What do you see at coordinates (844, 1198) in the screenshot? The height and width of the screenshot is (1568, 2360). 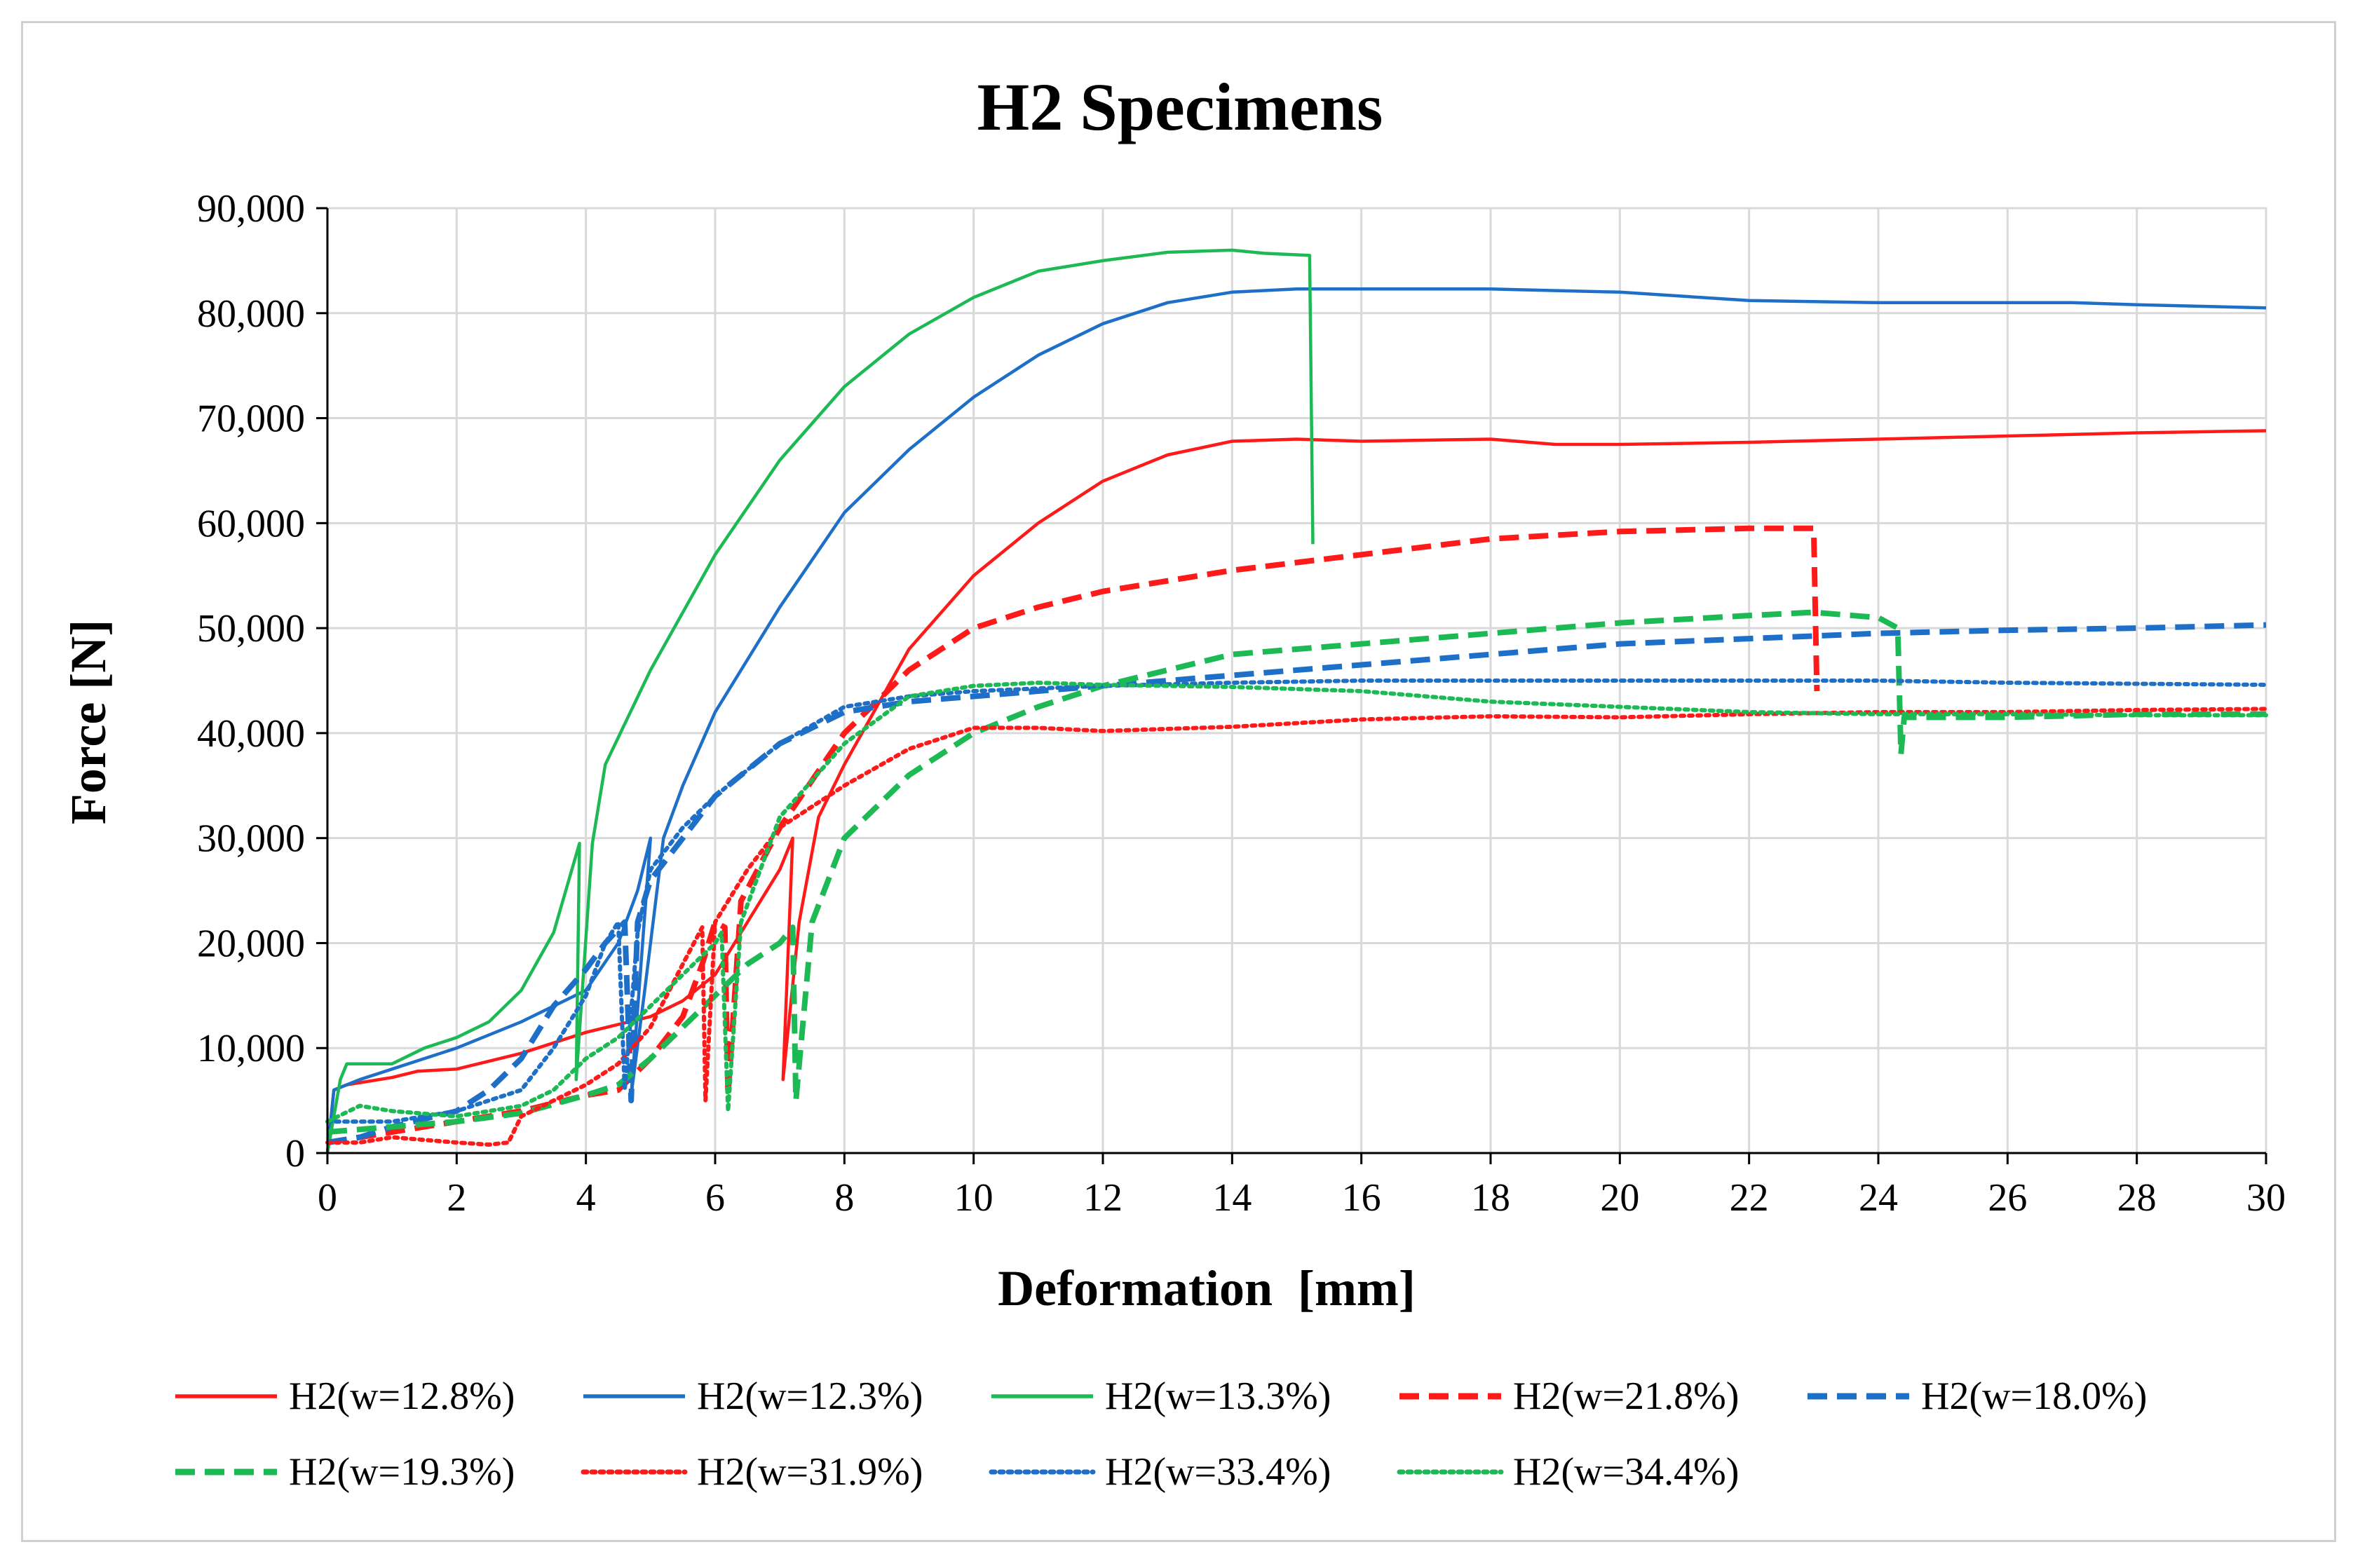 I see `x-tick-label: 8` at bounding box center [844, 1198].